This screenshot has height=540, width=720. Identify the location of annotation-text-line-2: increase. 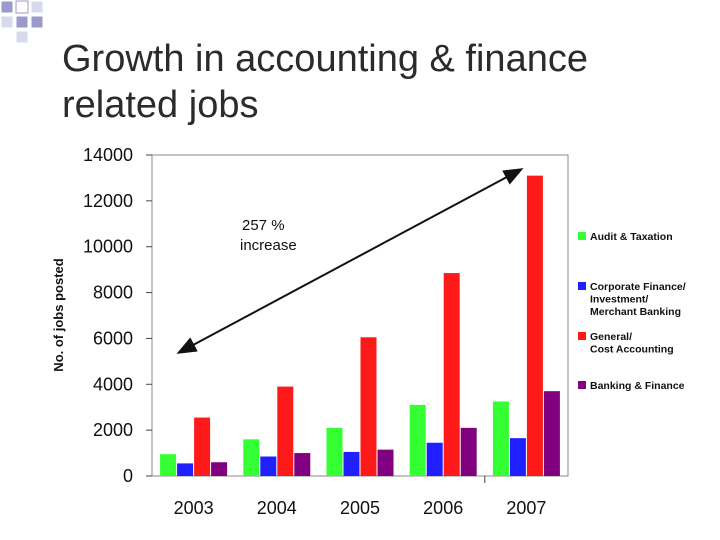
(268, 245).